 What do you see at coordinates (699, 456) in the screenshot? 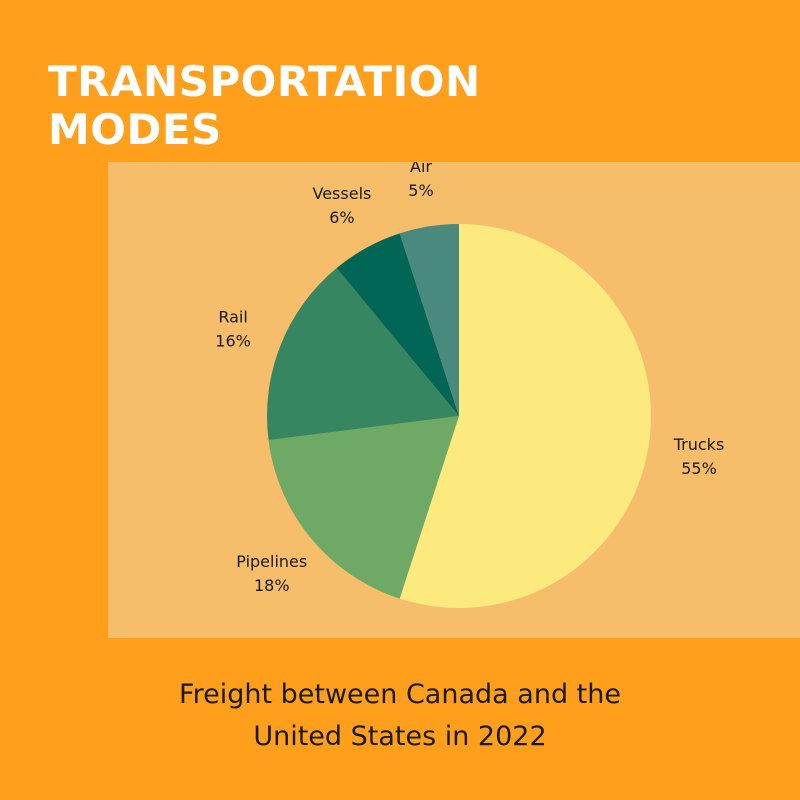
I see `slice-label-trucks: Trucks 55%` at bounding box center [699, 456].